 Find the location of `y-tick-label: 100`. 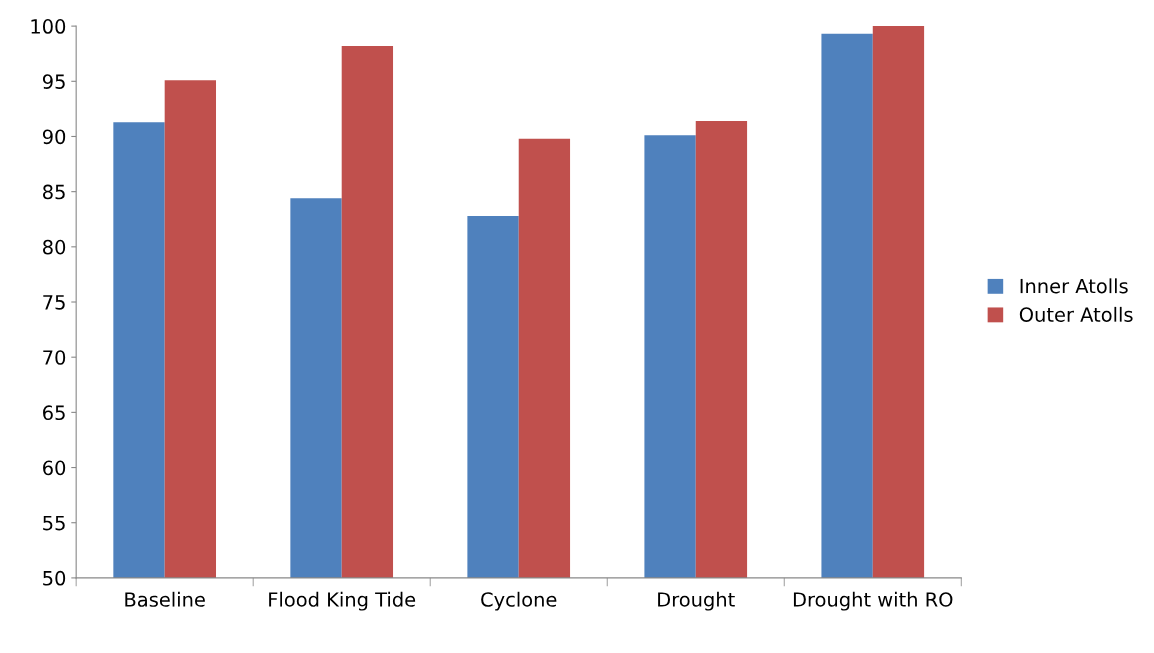

y-tick-label: 100 is located at coordinates (48, 26).